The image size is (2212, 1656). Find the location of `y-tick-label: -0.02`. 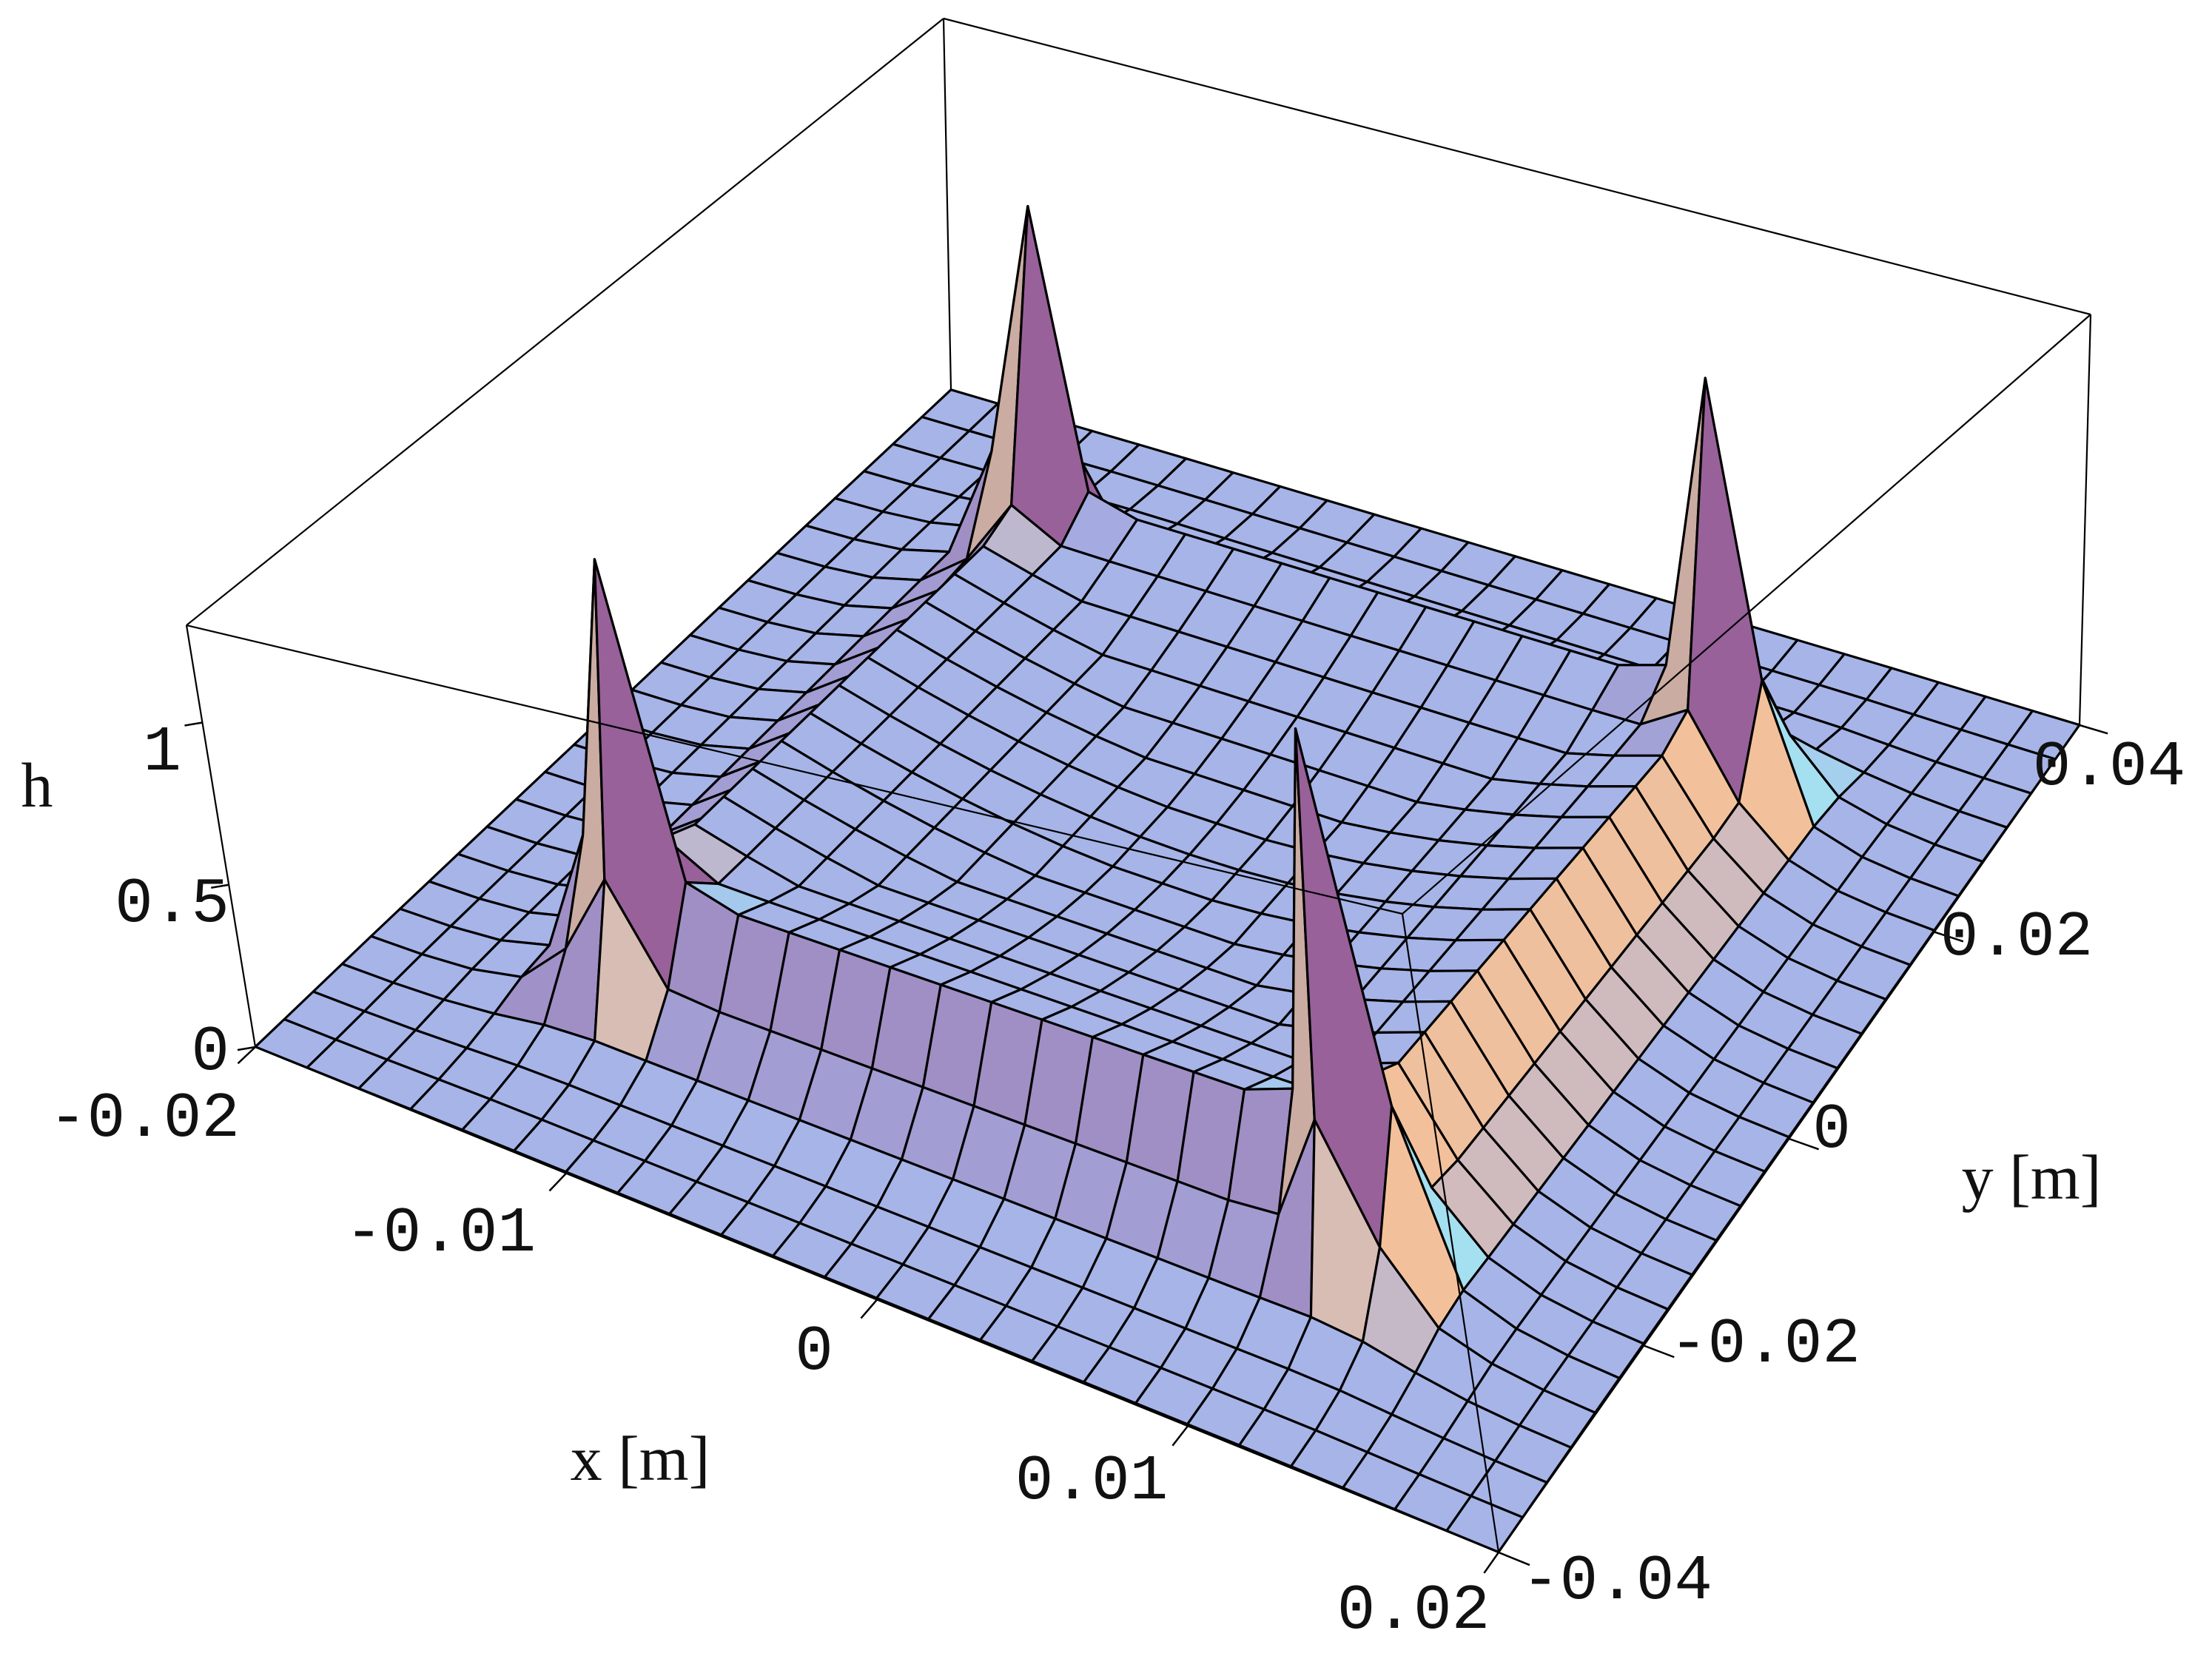

y-tick-label: -0.02 is located at coordinates (1765, 1345).